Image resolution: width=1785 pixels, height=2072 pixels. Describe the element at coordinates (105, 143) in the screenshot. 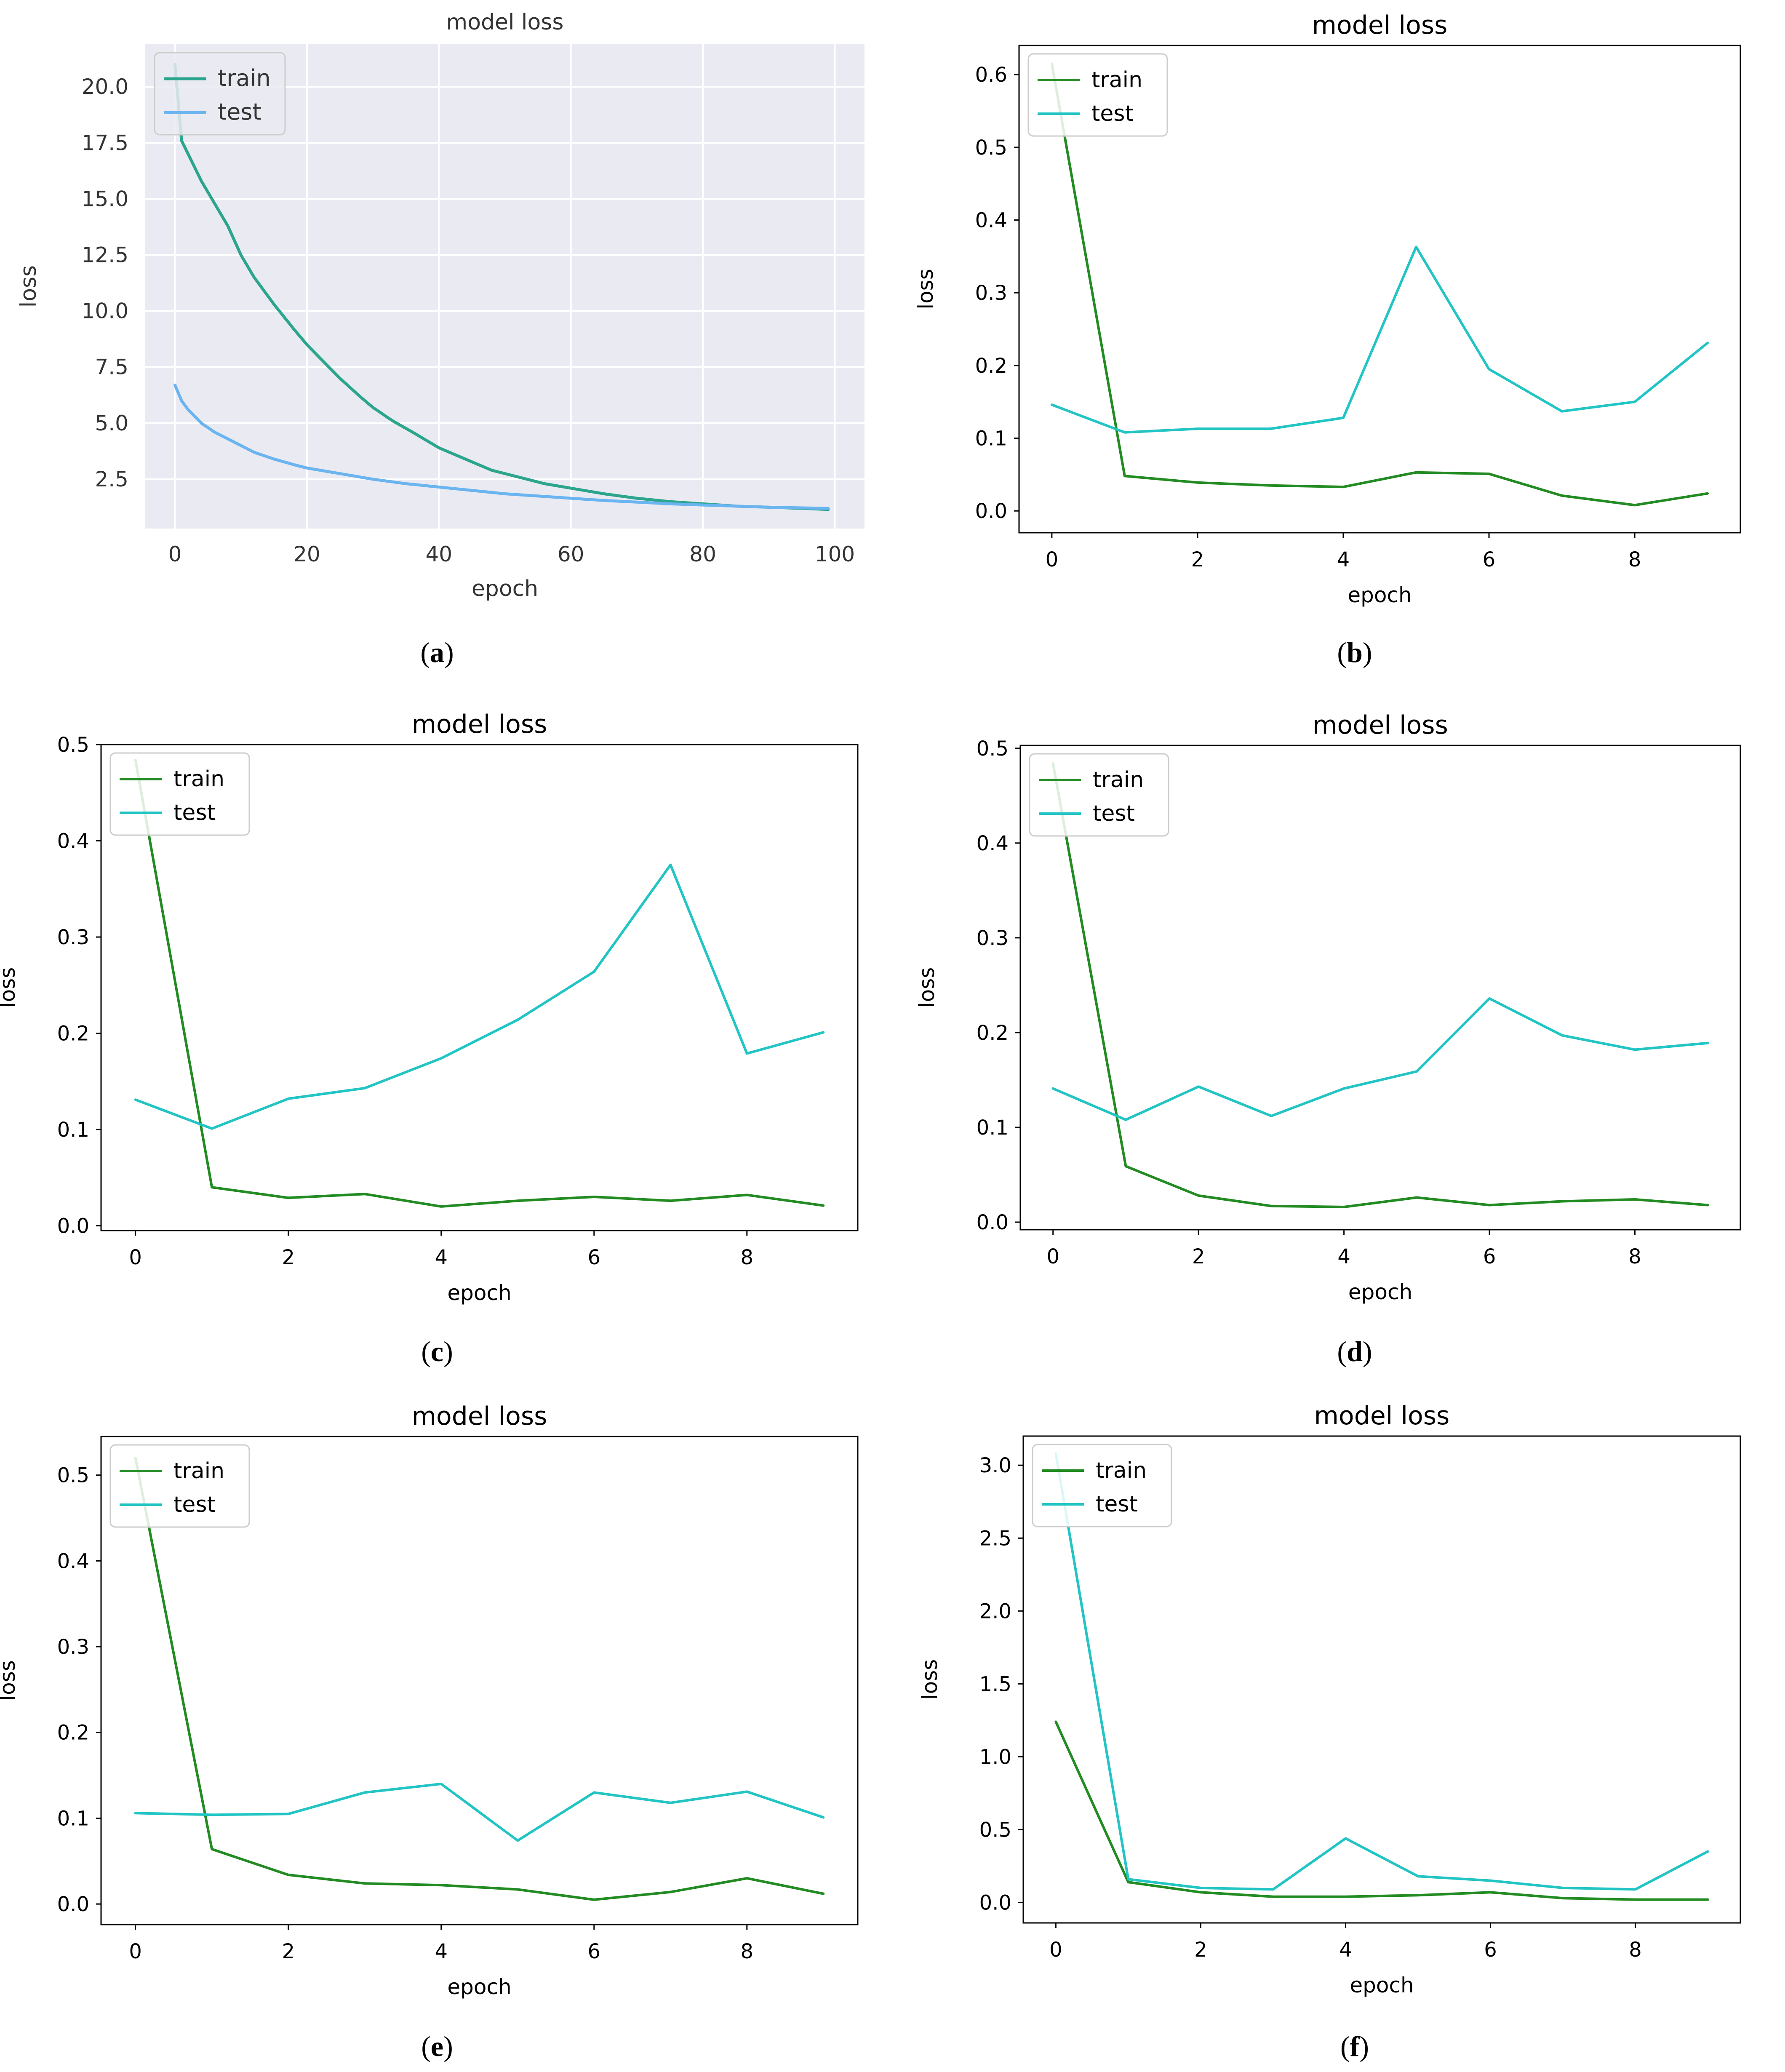

I see `y-tick-label: 17.5` at that location.